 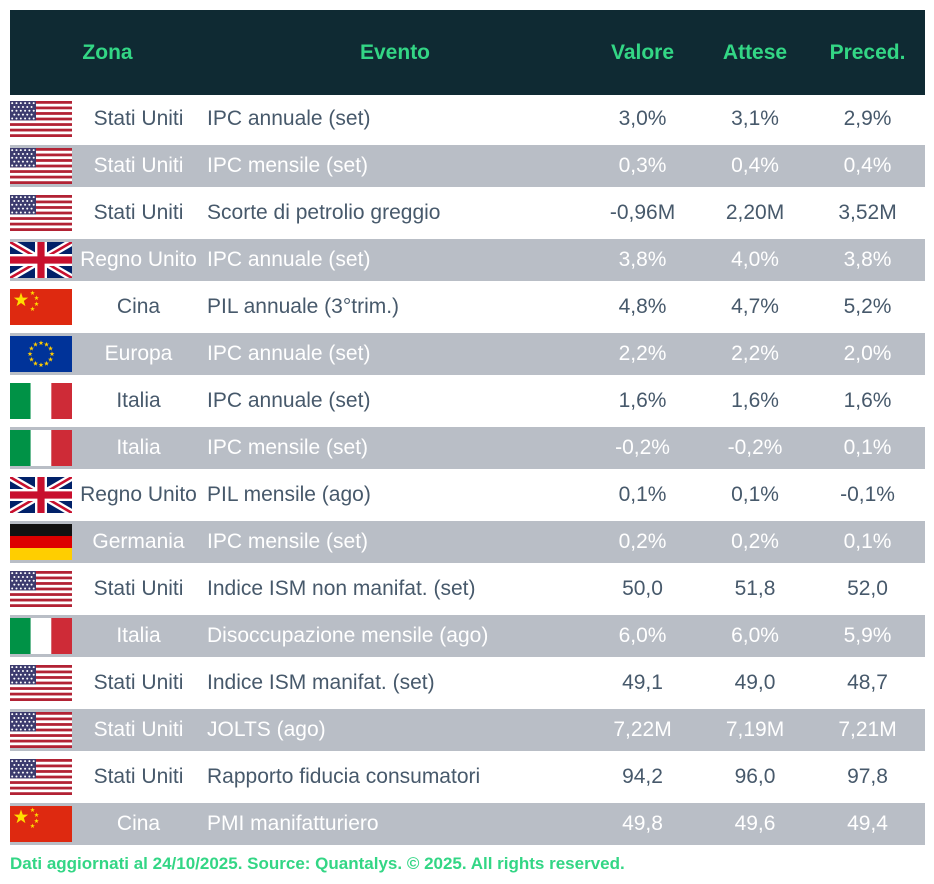 I want to click on evento-cell: PMI manifatturiero, so click(x=395, y=823).